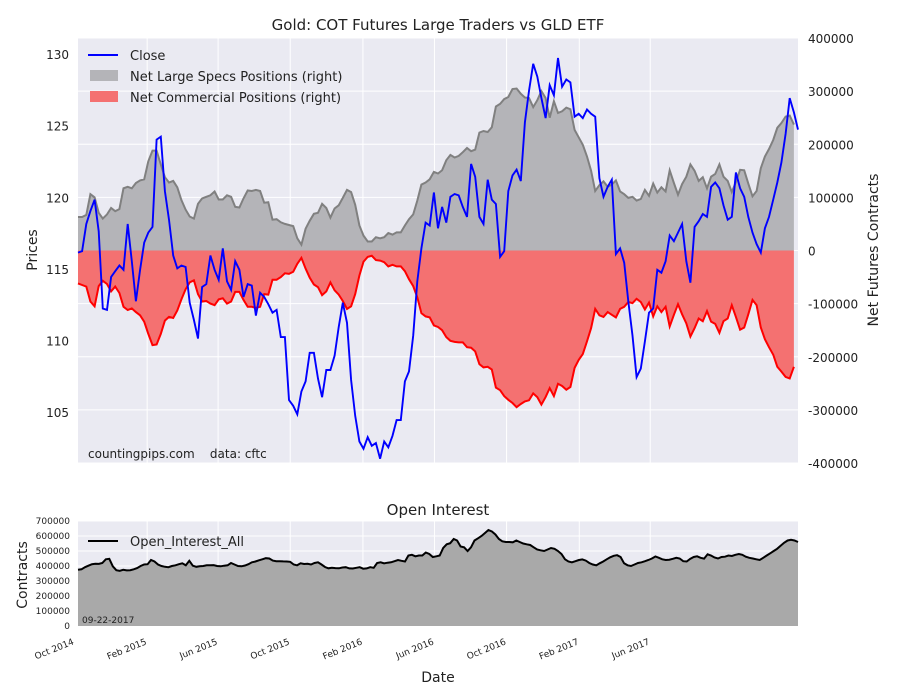 The image size is (900, 700). What do you see at coordinates (415, 649) in the screenshot?
I see `date-tick-label: Jun 2016` at bounding box center [415, 649].